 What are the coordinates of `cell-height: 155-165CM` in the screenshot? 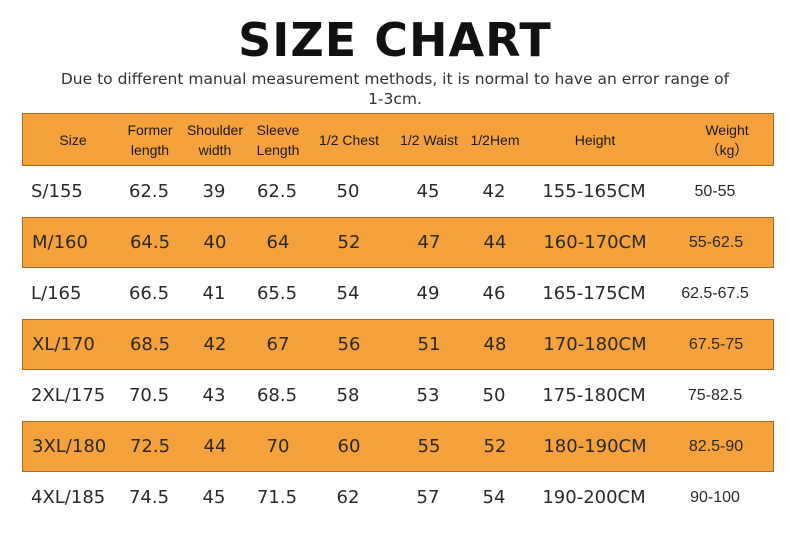 It's located at (594, 191).